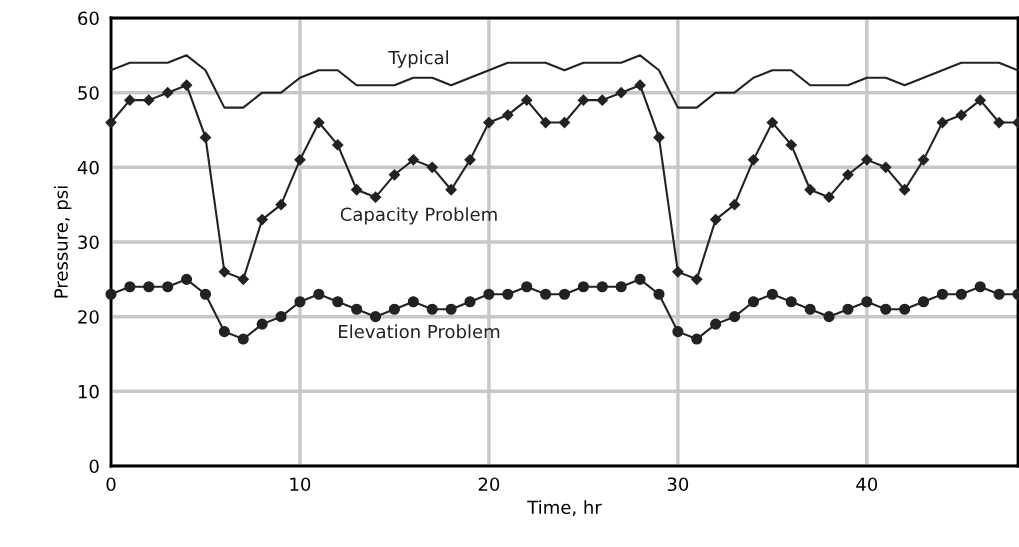  I want to click on x-tick-label: 10, so click(300, 484).